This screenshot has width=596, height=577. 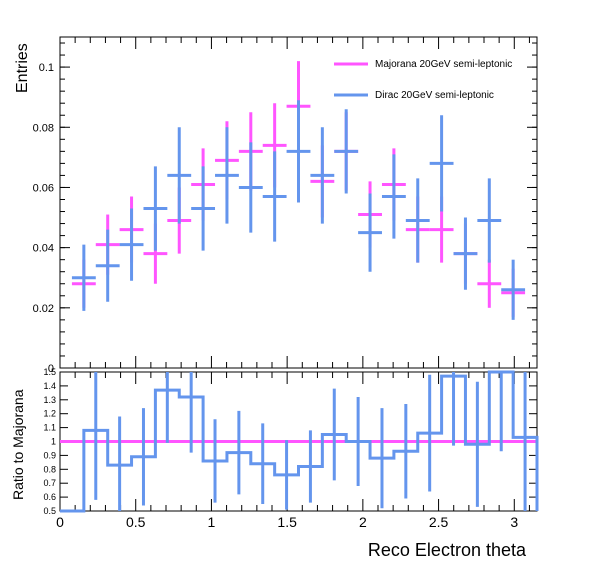 What do you see at coordinates (49, 469) in the screenshot?
I see `ratio-y-tick-label: 0.8` at bounding box center [49, 469].